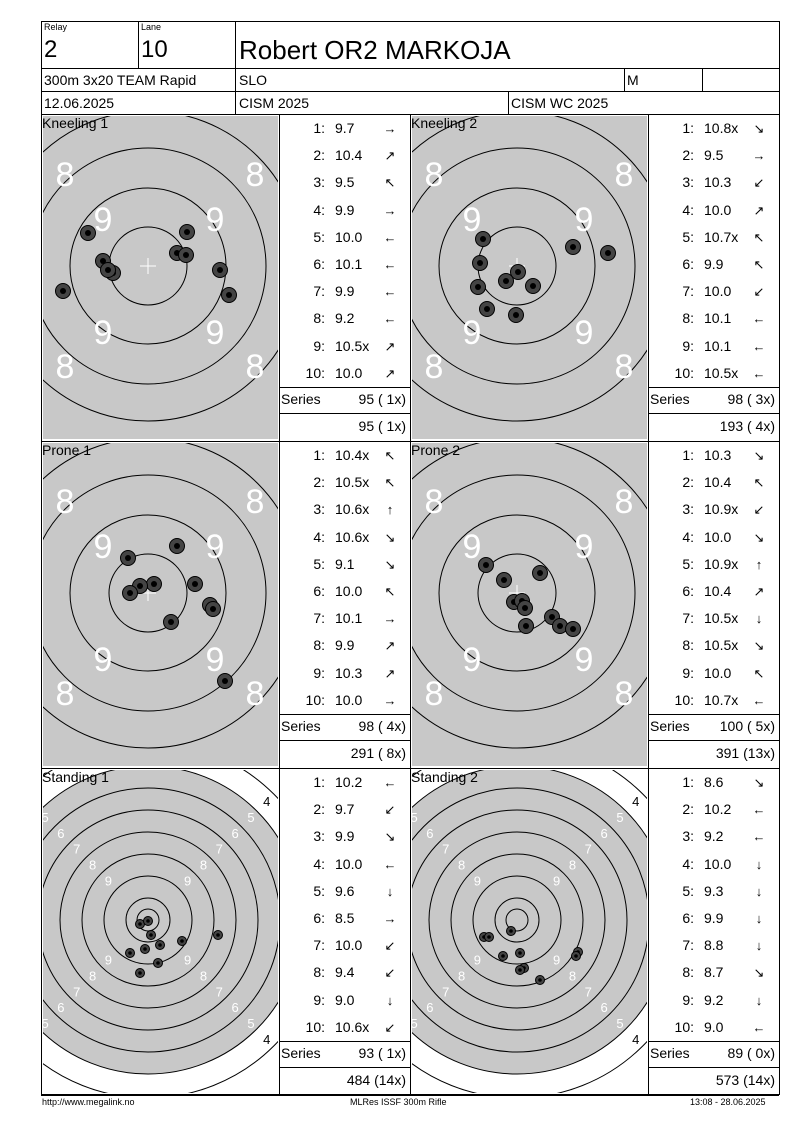  I want to click on shot-number: 9:, so click(319, 672).